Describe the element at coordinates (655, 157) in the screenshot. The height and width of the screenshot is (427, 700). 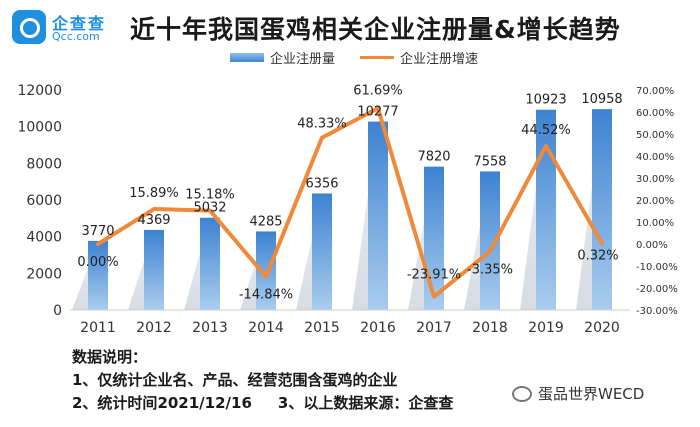
I see `y-right-tick-label: 40.00%` at that location.